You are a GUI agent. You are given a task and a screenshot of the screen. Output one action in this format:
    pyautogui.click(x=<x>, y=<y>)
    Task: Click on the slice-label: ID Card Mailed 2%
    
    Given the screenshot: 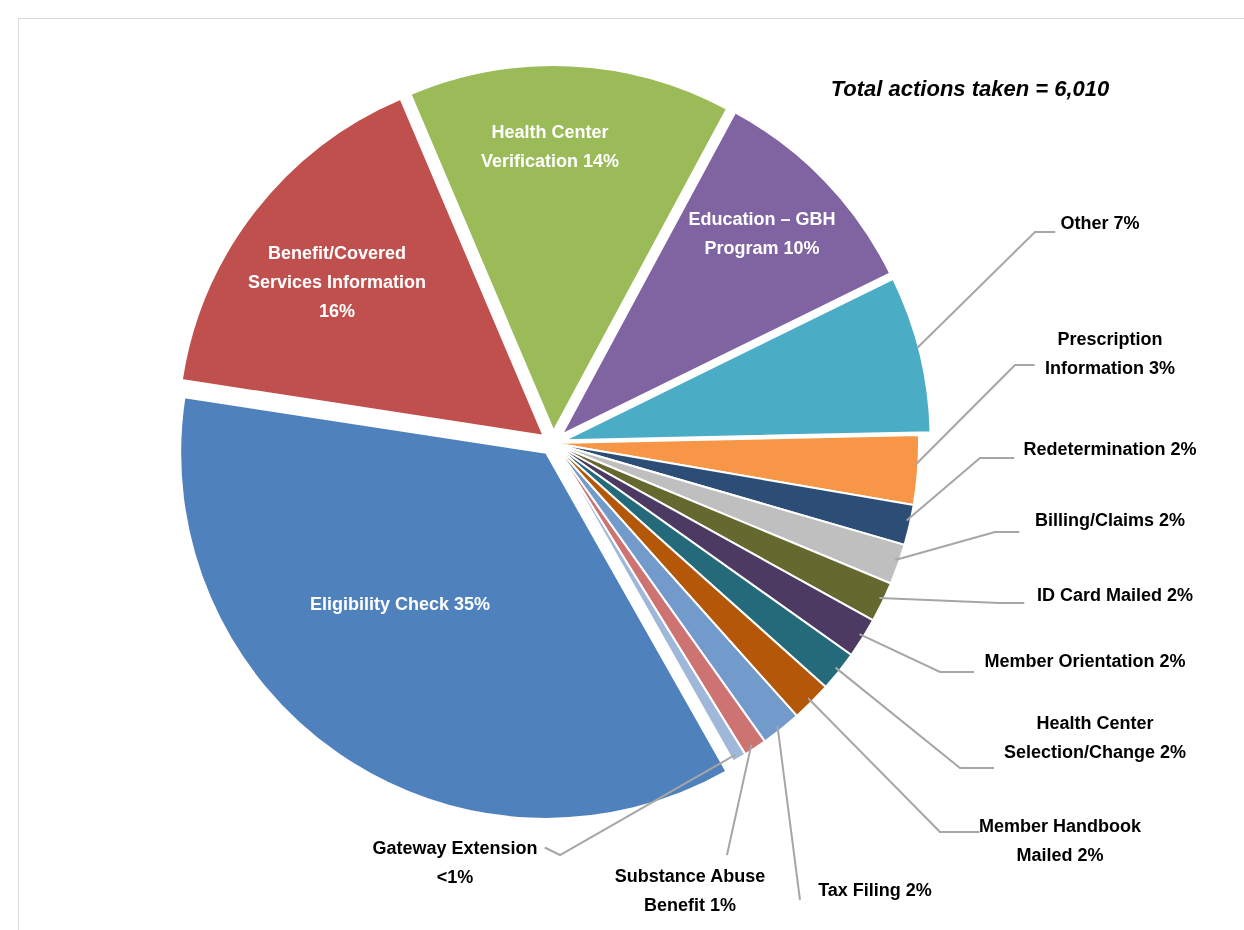 What is the action you would take?
    pyautogui.click(x=1115, y=595)
    